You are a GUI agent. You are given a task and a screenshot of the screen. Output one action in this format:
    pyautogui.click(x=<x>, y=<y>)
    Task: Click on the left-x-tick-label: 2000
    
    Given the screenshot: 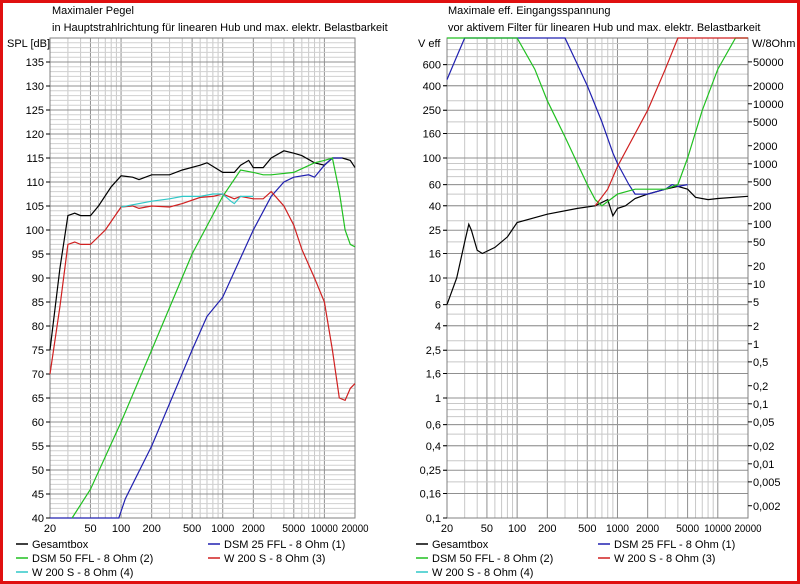 What is the action you would take?
    pyautogui.click(x=253, y=529)
    